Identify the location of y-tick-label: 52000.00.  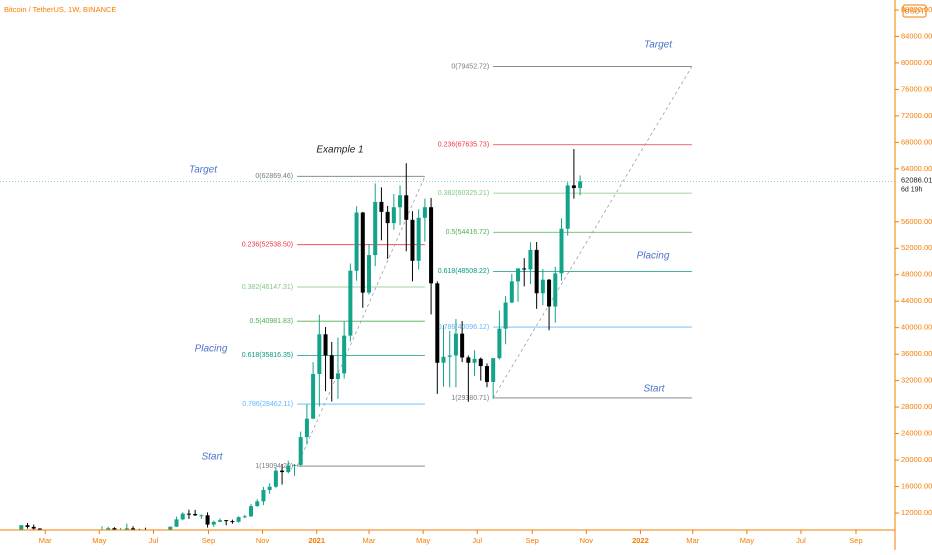
(916, 247).